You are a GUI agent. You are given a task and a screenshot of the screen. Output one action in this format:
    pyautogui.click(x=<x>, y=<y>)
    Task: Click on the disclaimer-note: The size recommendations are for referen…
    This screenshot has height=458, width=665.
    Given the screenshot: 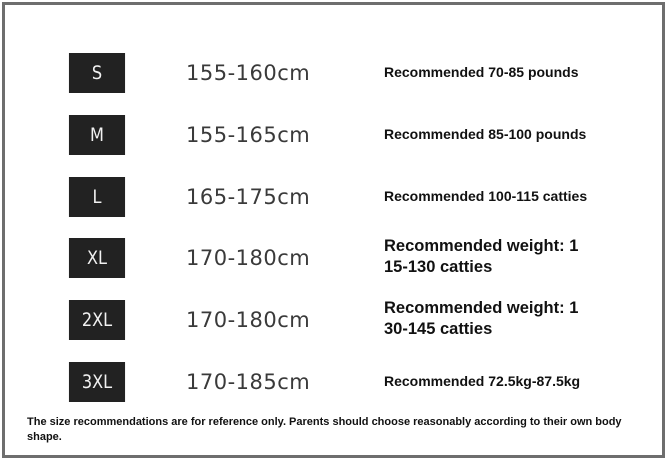 What is the action you would take?
    pyautogui.click(x=324, y=429)
    